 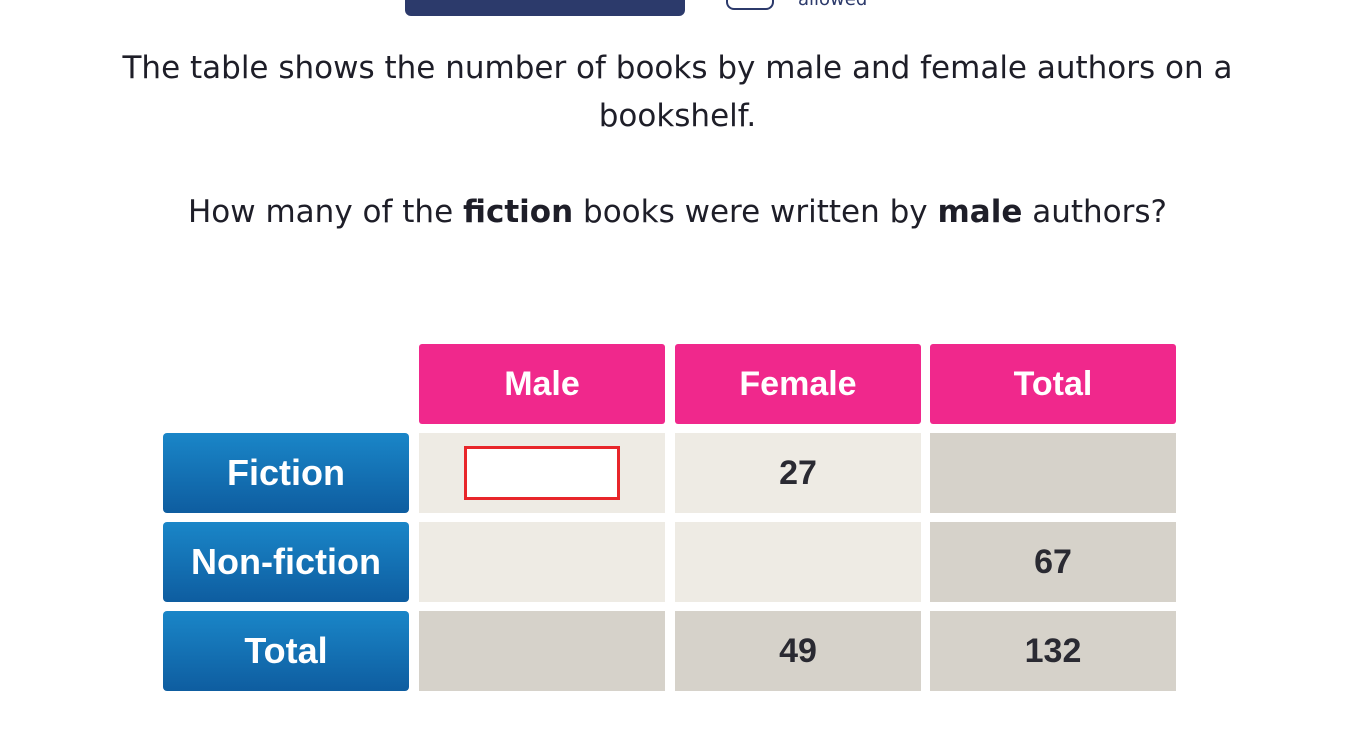 I want to click on answer-input-box, so click(x=542, y=473).